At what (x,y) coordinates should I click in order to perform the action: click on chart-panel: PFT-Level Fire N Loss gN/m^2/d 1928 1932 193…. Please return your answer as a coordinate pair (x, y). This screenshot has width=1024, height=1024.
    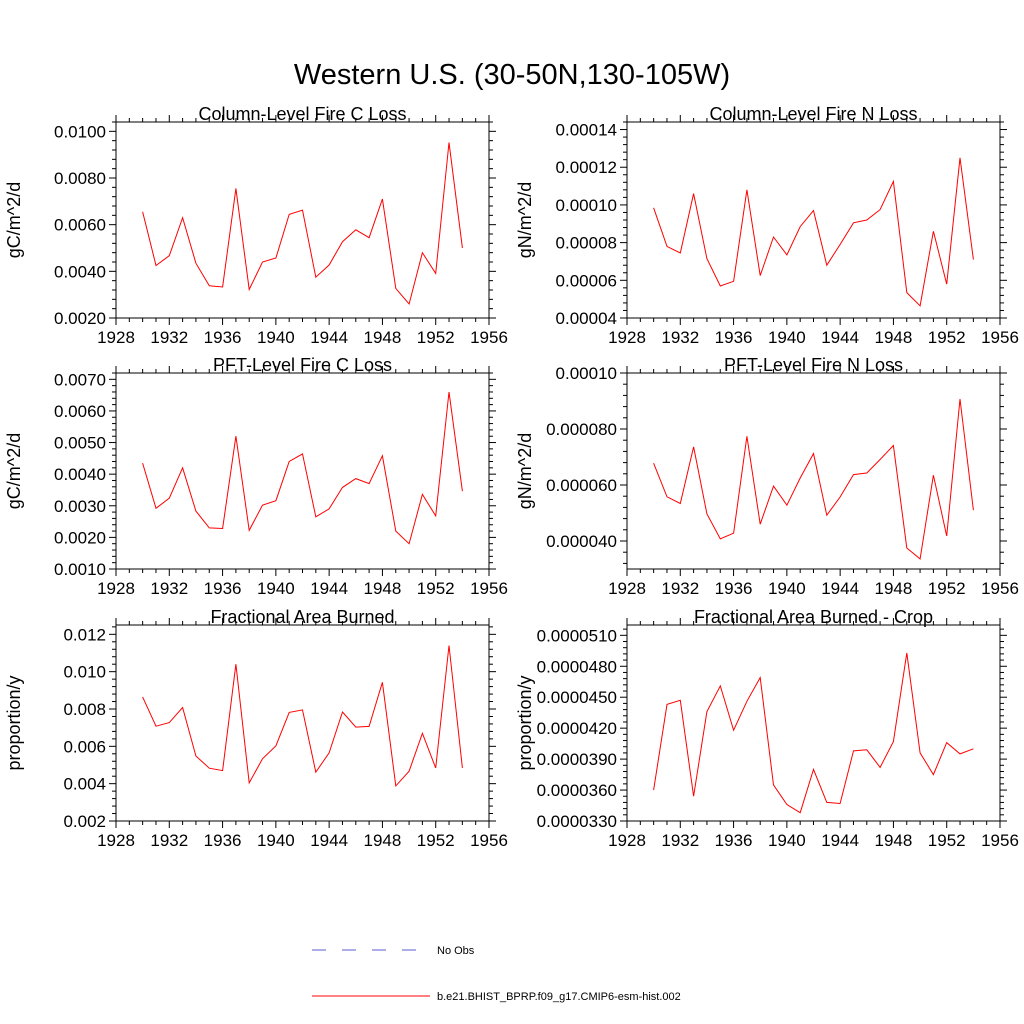
    Looking at the image, I should click on (767, 476).